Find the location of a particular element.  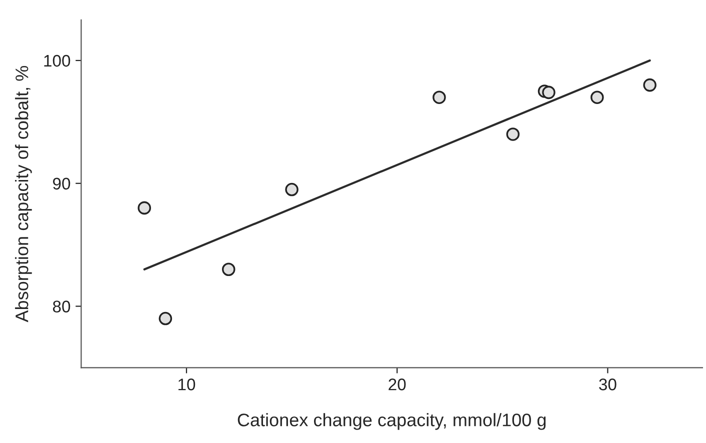

y-tick-label: 80 is located at coordinates (61, 306).